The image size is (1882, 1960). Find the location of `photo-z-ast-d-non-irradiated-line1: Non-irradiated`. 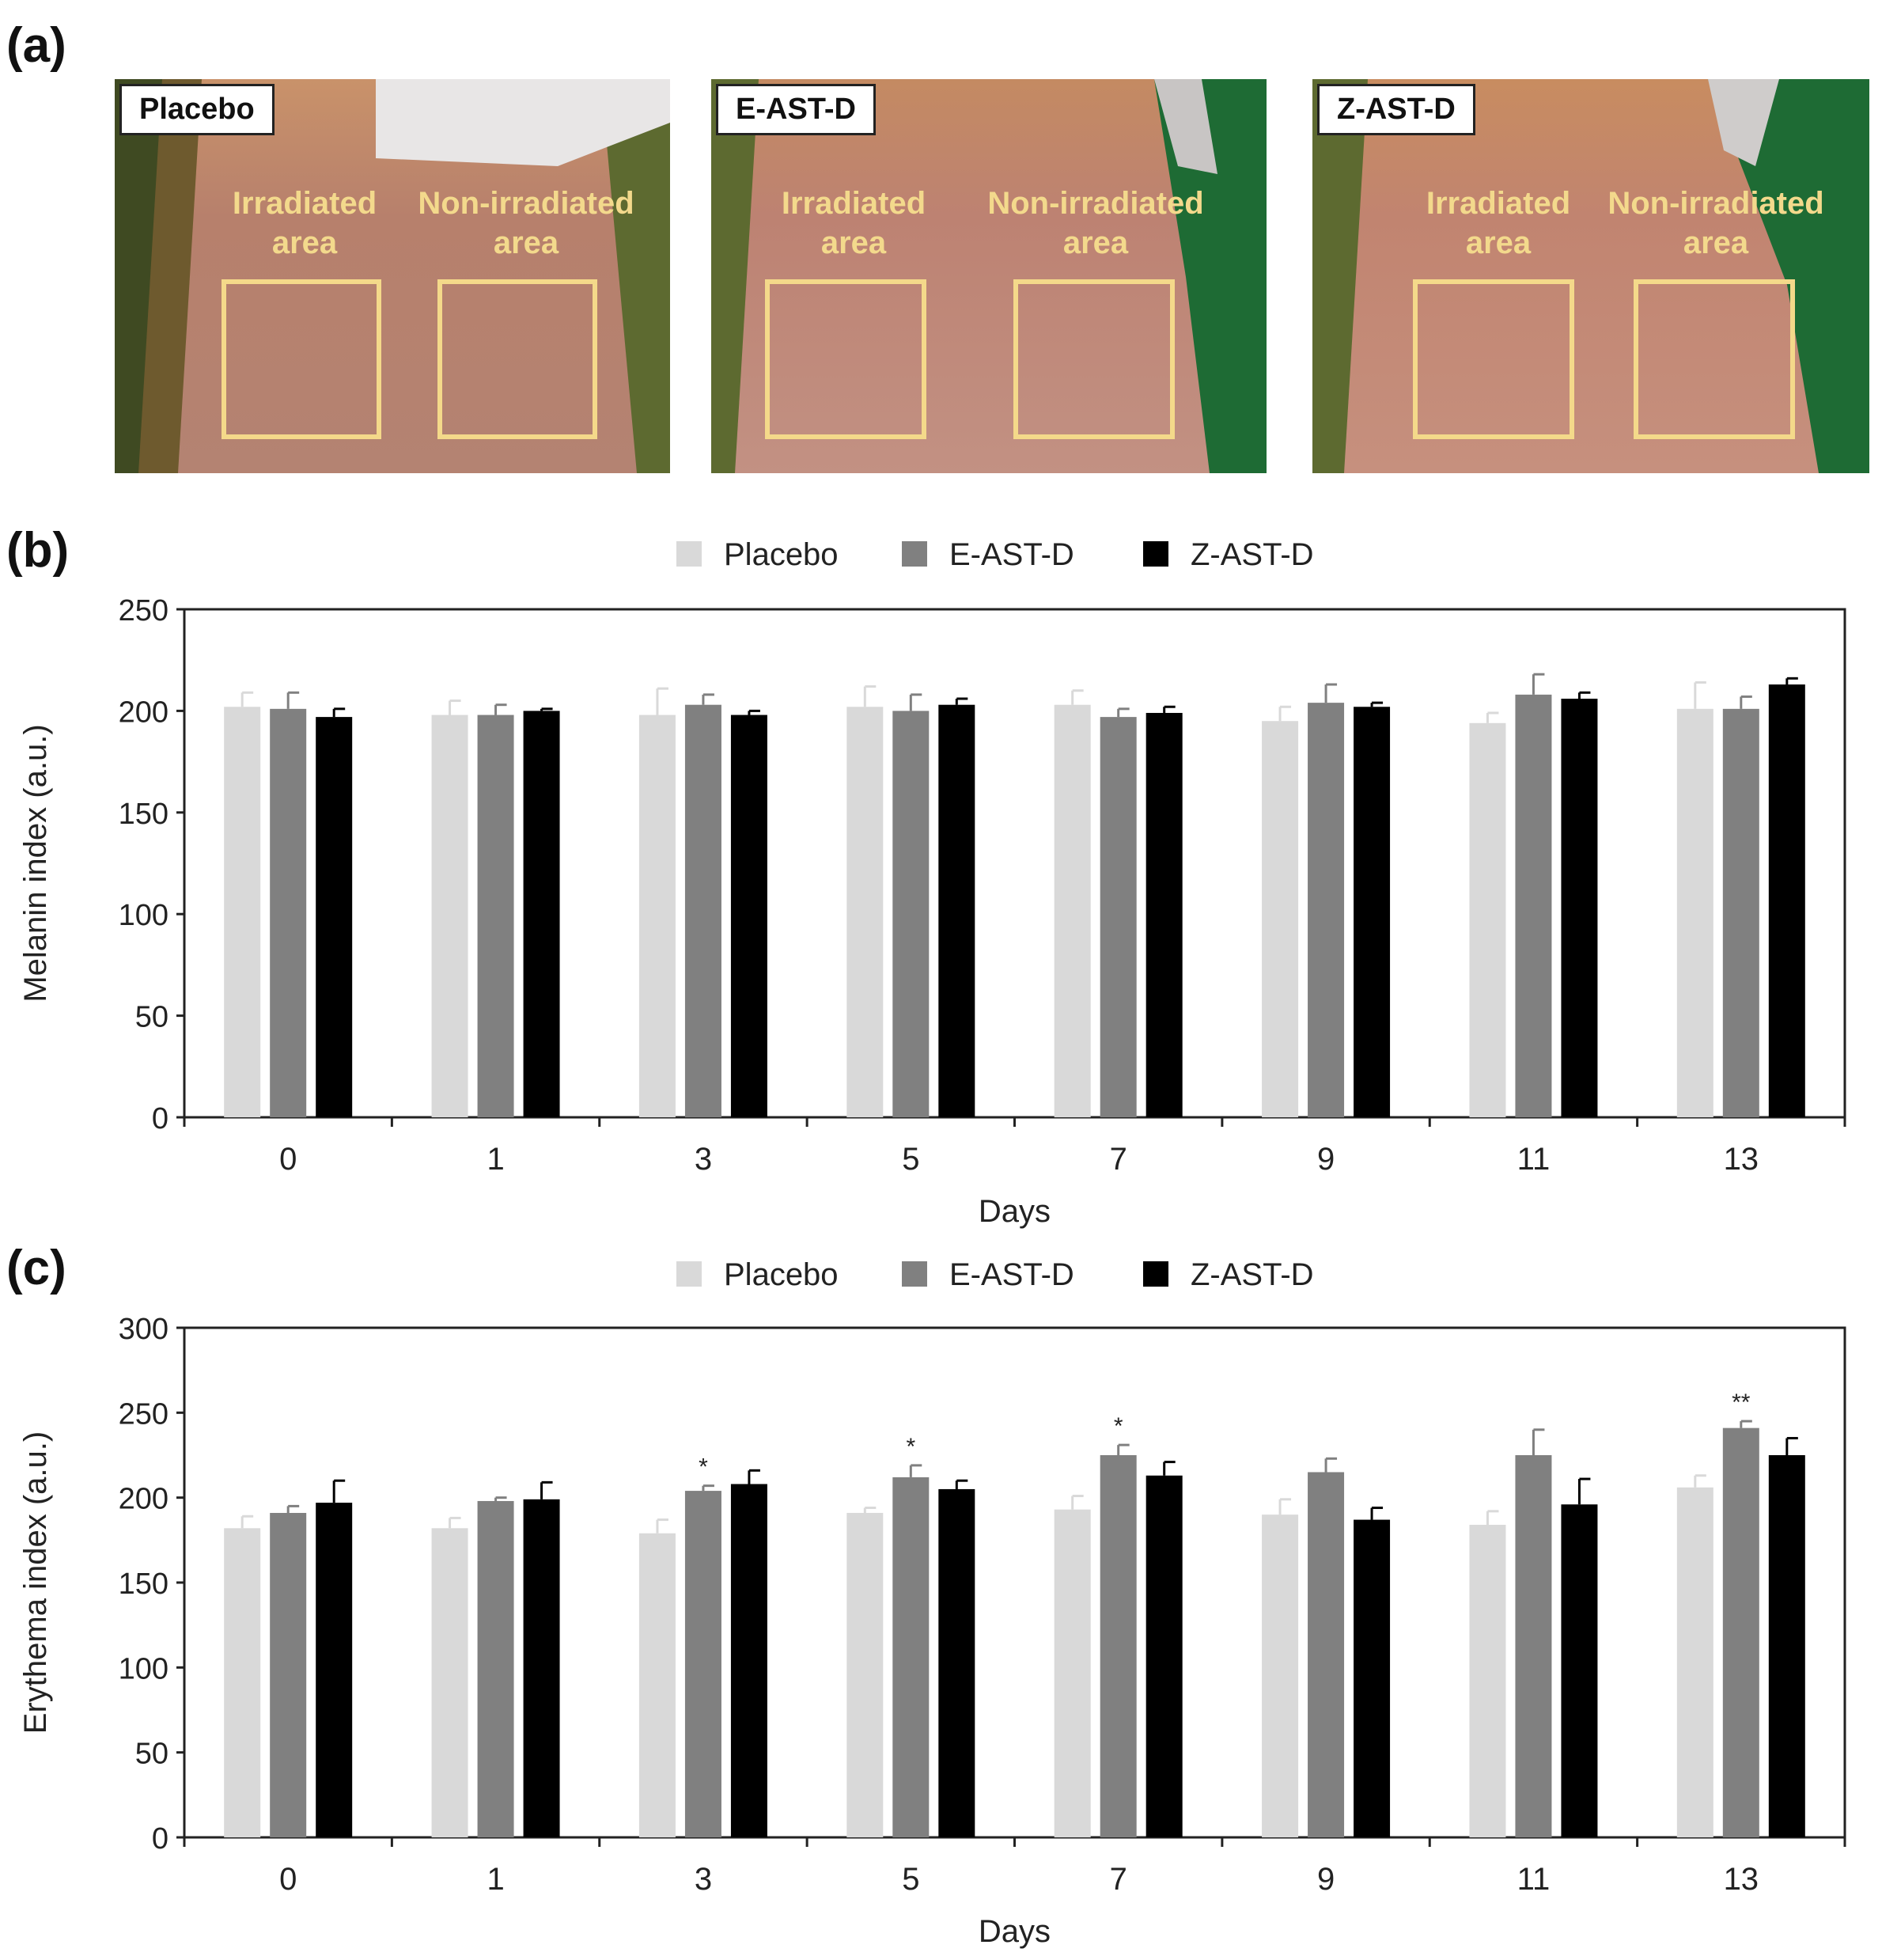

photo-z-ast-d-non-irradiated-line1: Non-irradiated is located at coordinates (1715, 204).